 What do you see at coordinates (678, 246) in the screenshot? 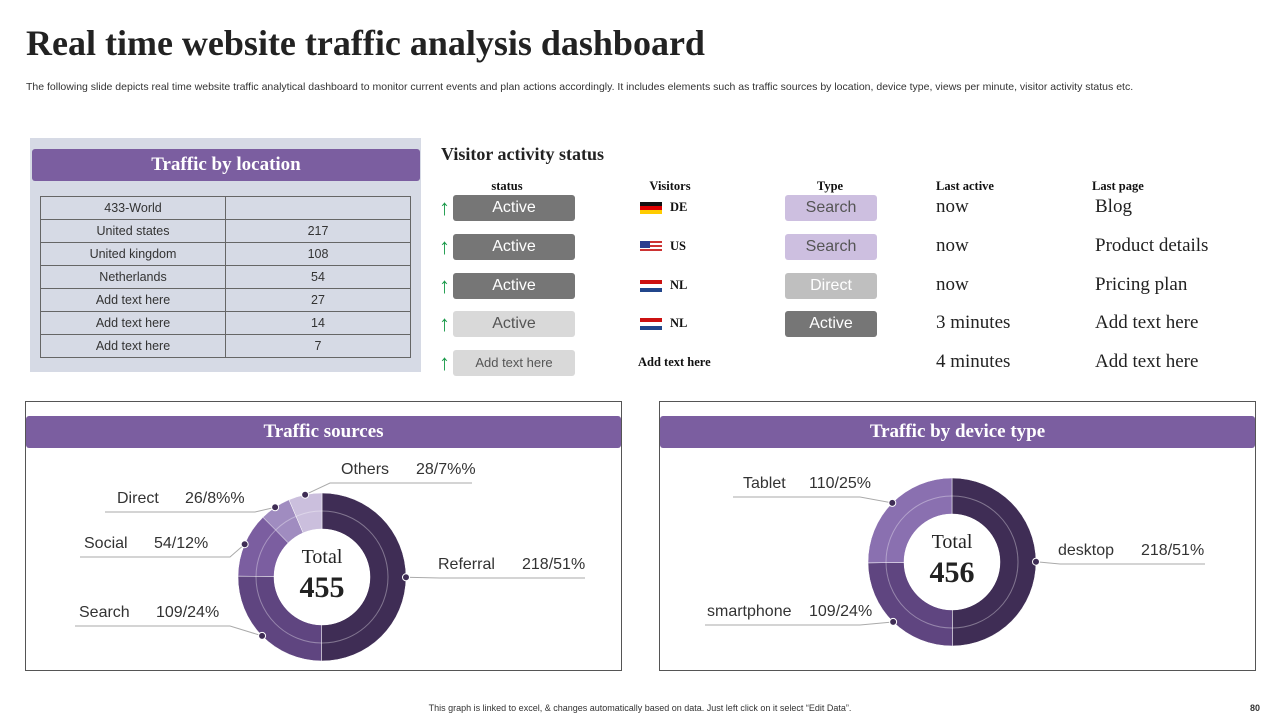
I see `visitor-code: US` at bounding box center [678, 246].